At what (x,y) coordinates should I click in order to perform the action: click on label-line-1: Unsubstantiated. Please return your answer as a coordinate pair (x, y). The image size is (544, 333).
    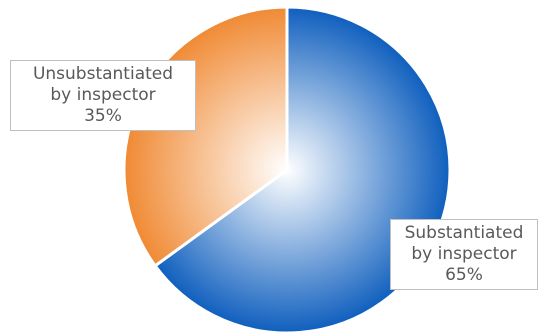
    Looking at the image, I should click on (103, 74).